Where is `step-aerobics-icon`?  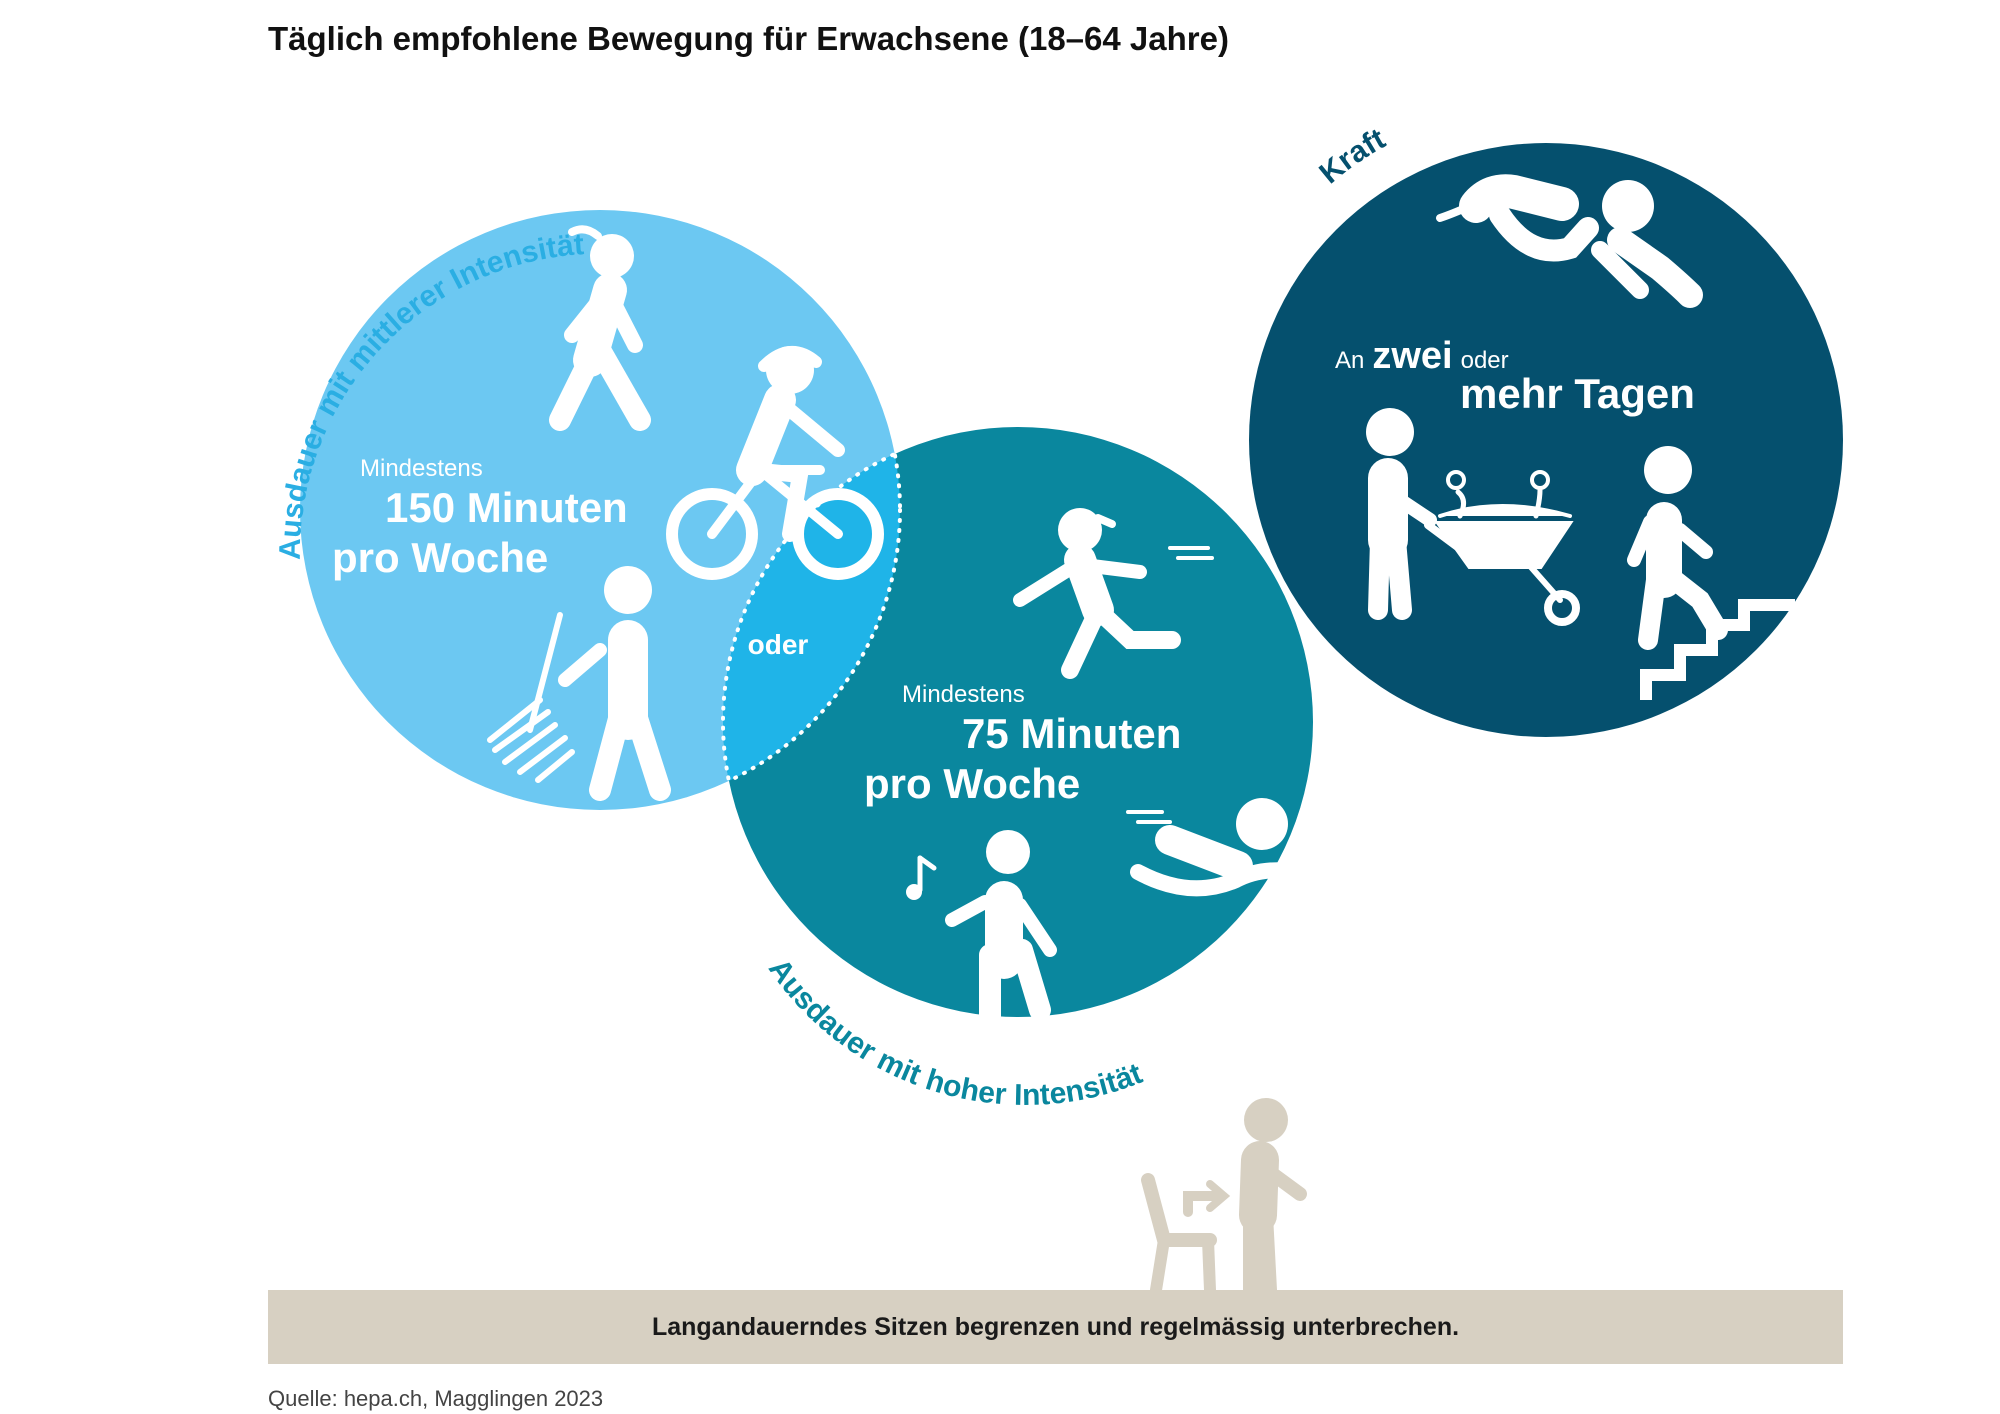
step-aerobics-icon is located at coordinates (981, 935).